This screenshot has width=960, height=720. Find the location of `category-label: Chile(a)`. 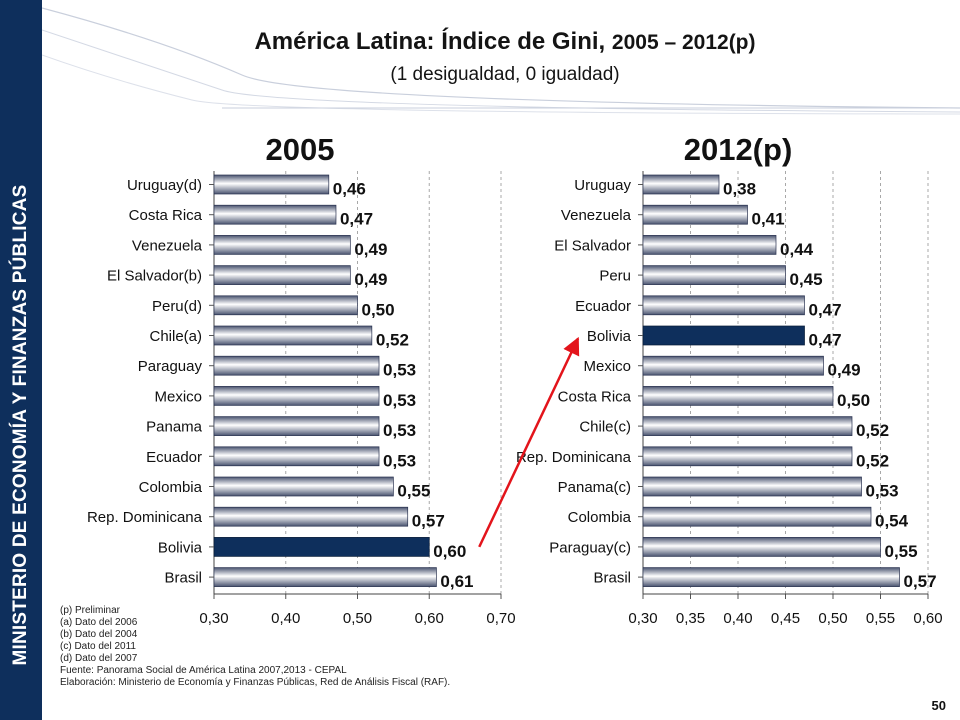

category-label: Chile(a) is located at coordinates (175, 336).